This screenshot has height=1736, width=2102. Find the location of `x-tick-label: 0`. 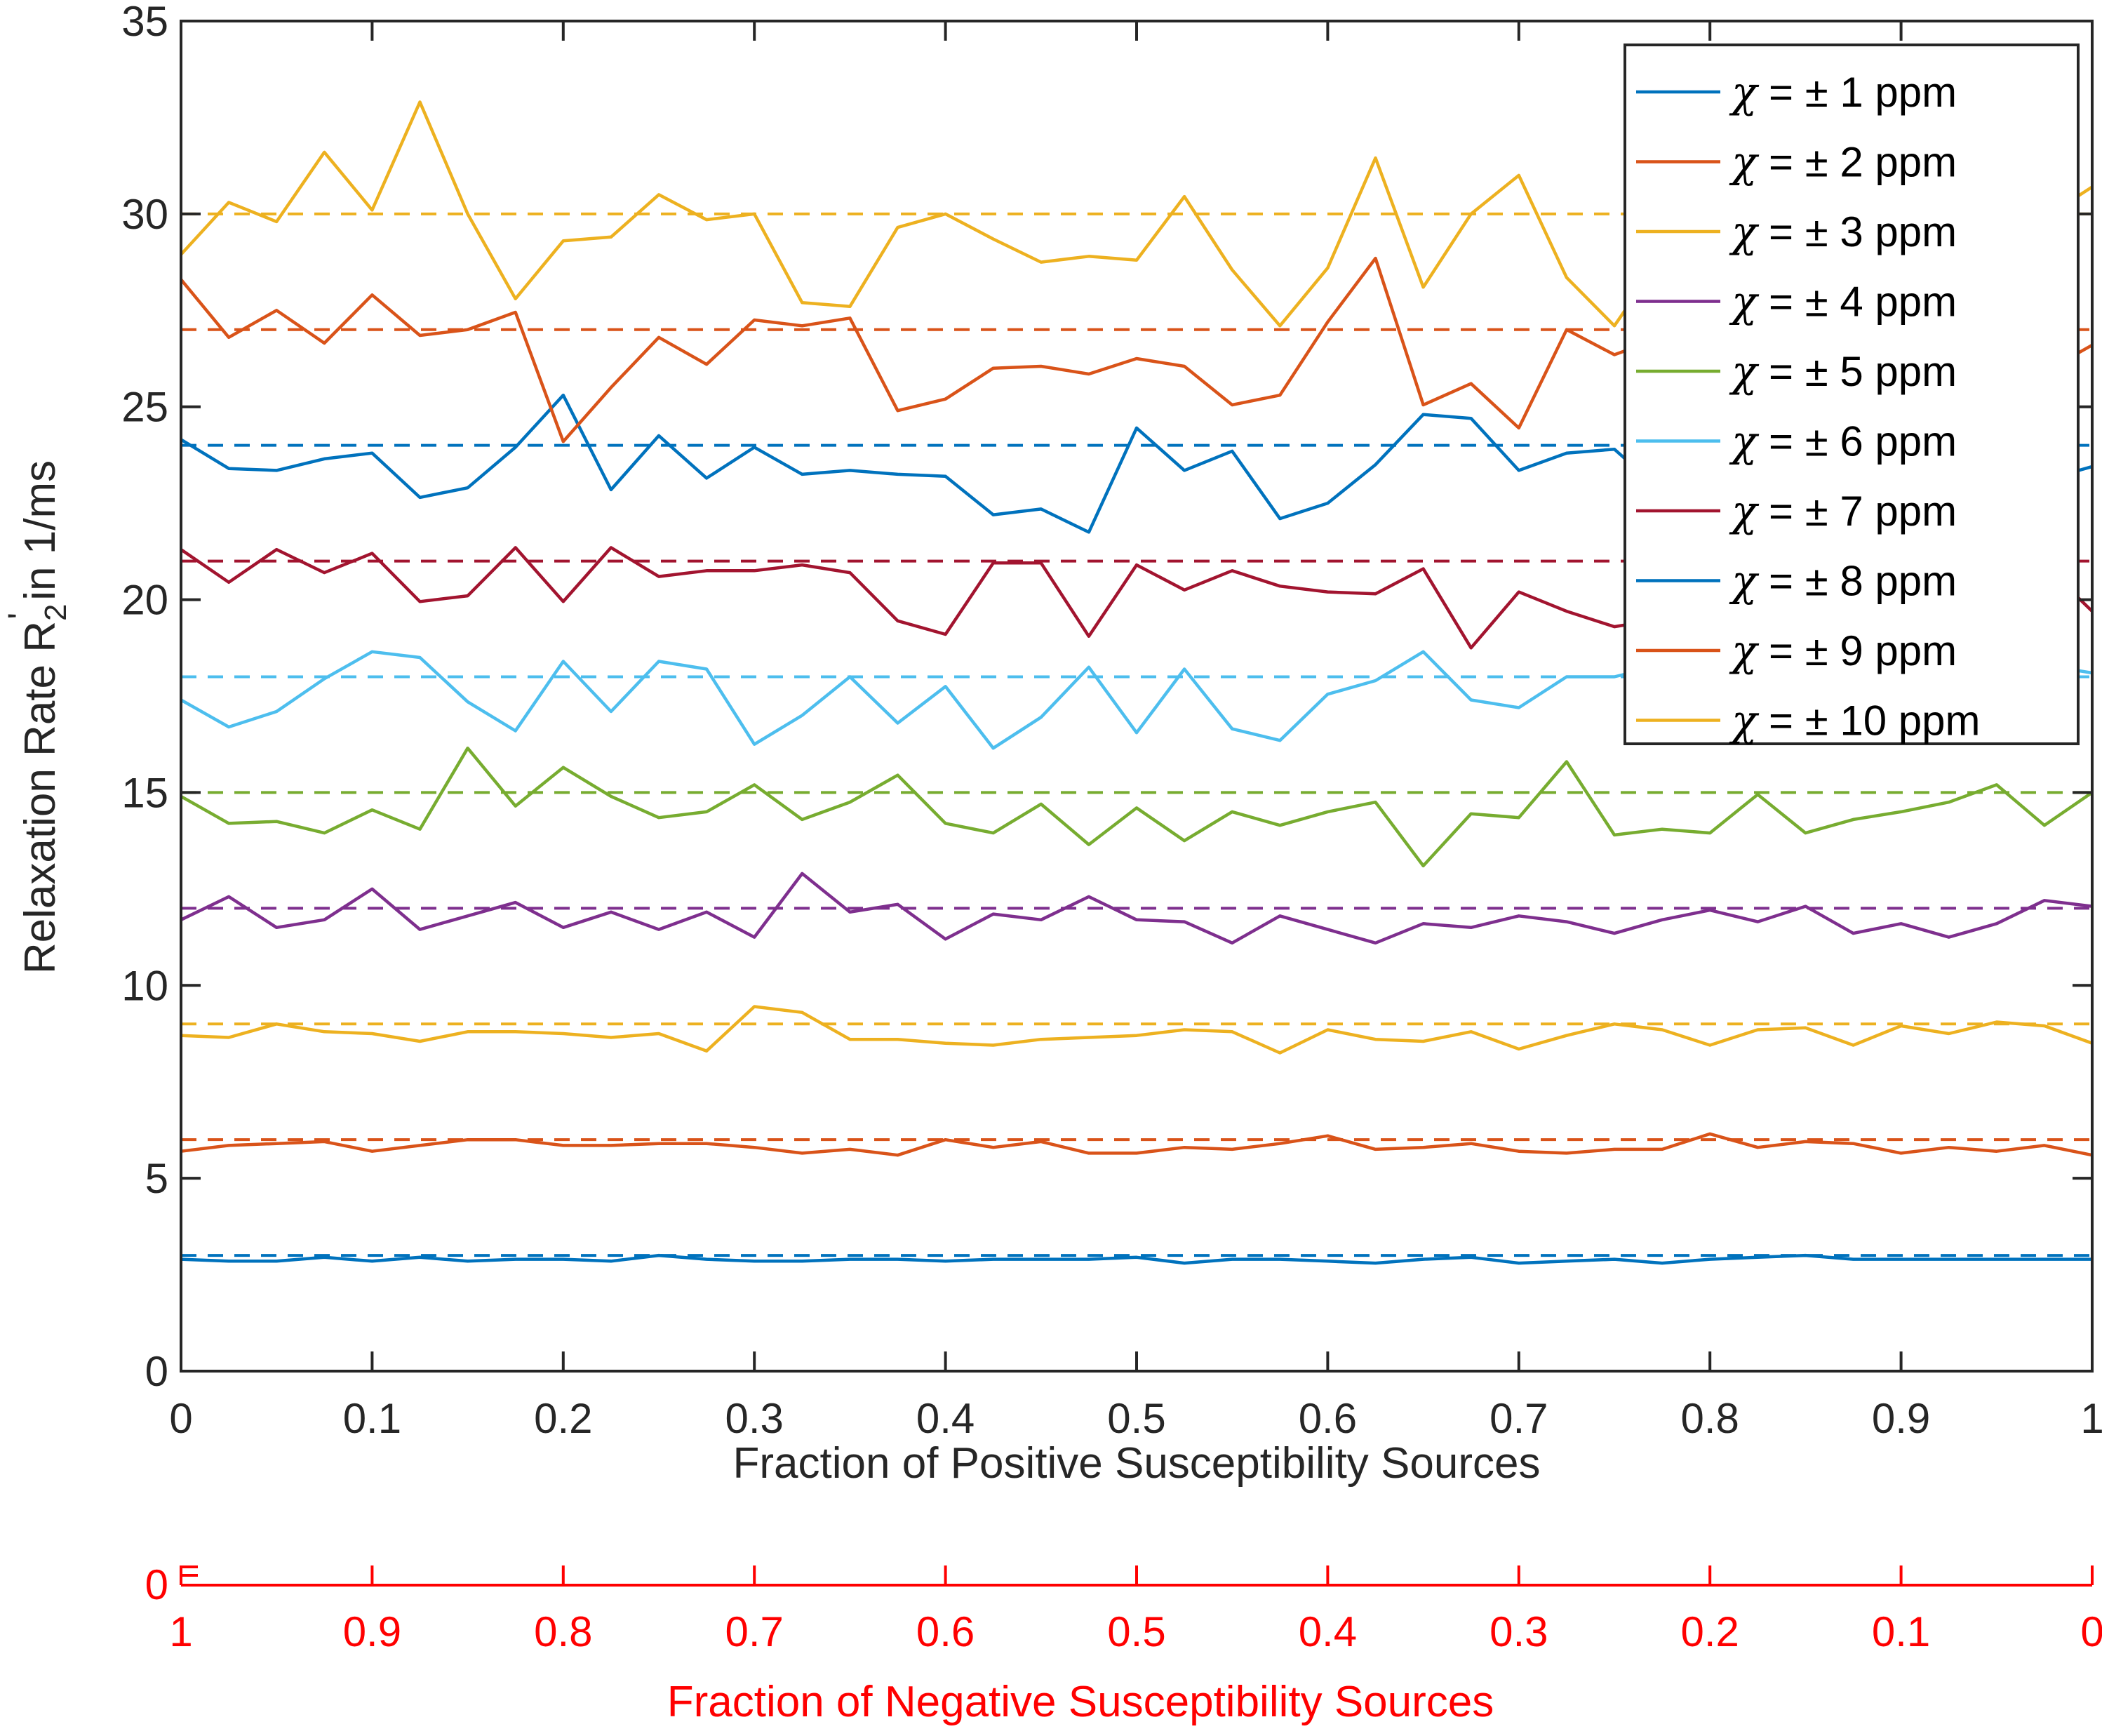

x-tick-label: 0 is located at coordinates (180, 1418).